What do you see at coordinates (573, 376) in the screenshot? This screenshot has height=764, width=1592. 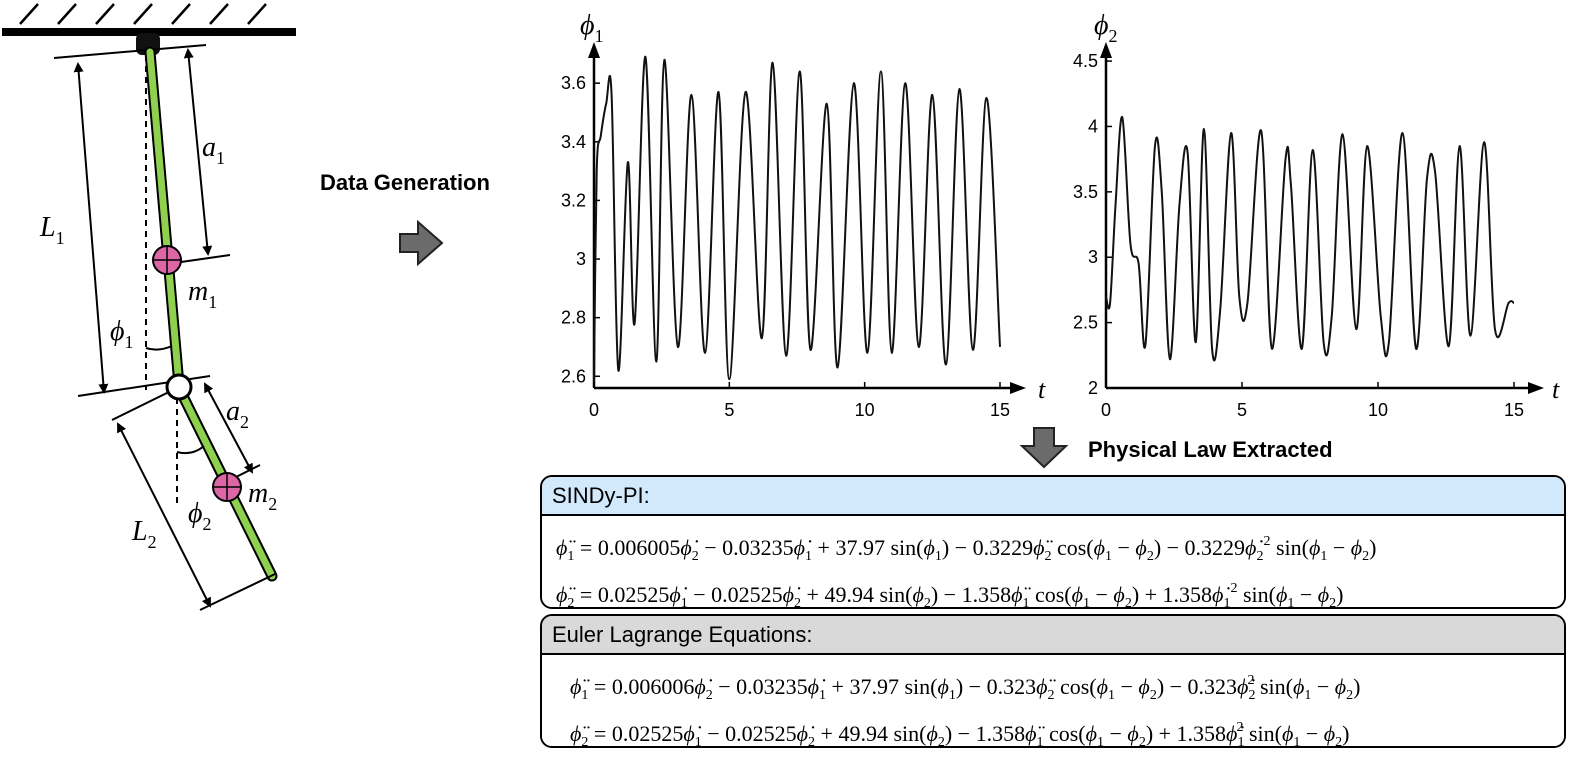 I see `y-tick-label: 2.6` at bounding box center [573, 376].